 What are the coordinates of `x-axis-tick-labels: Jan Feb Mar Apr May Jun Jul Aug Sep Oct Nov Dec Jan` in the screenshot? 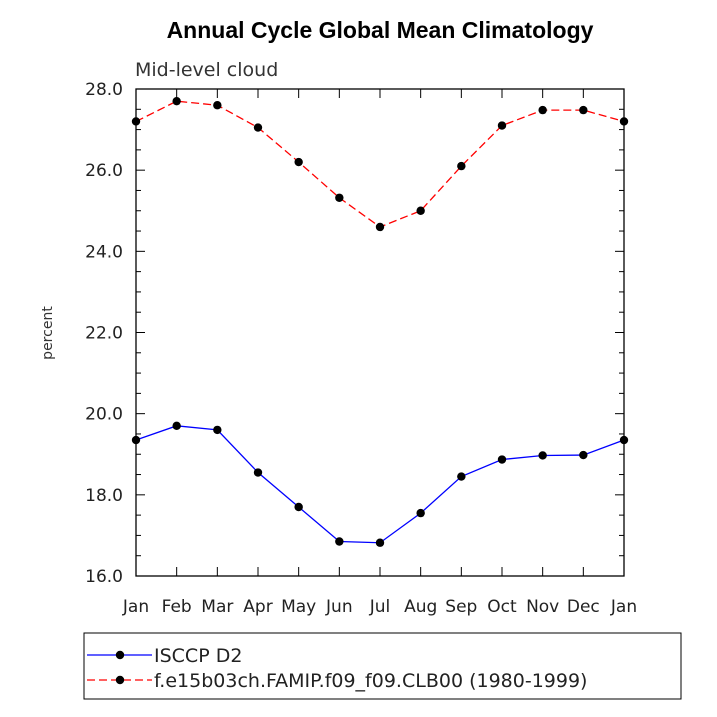 It's located at (379, 607).